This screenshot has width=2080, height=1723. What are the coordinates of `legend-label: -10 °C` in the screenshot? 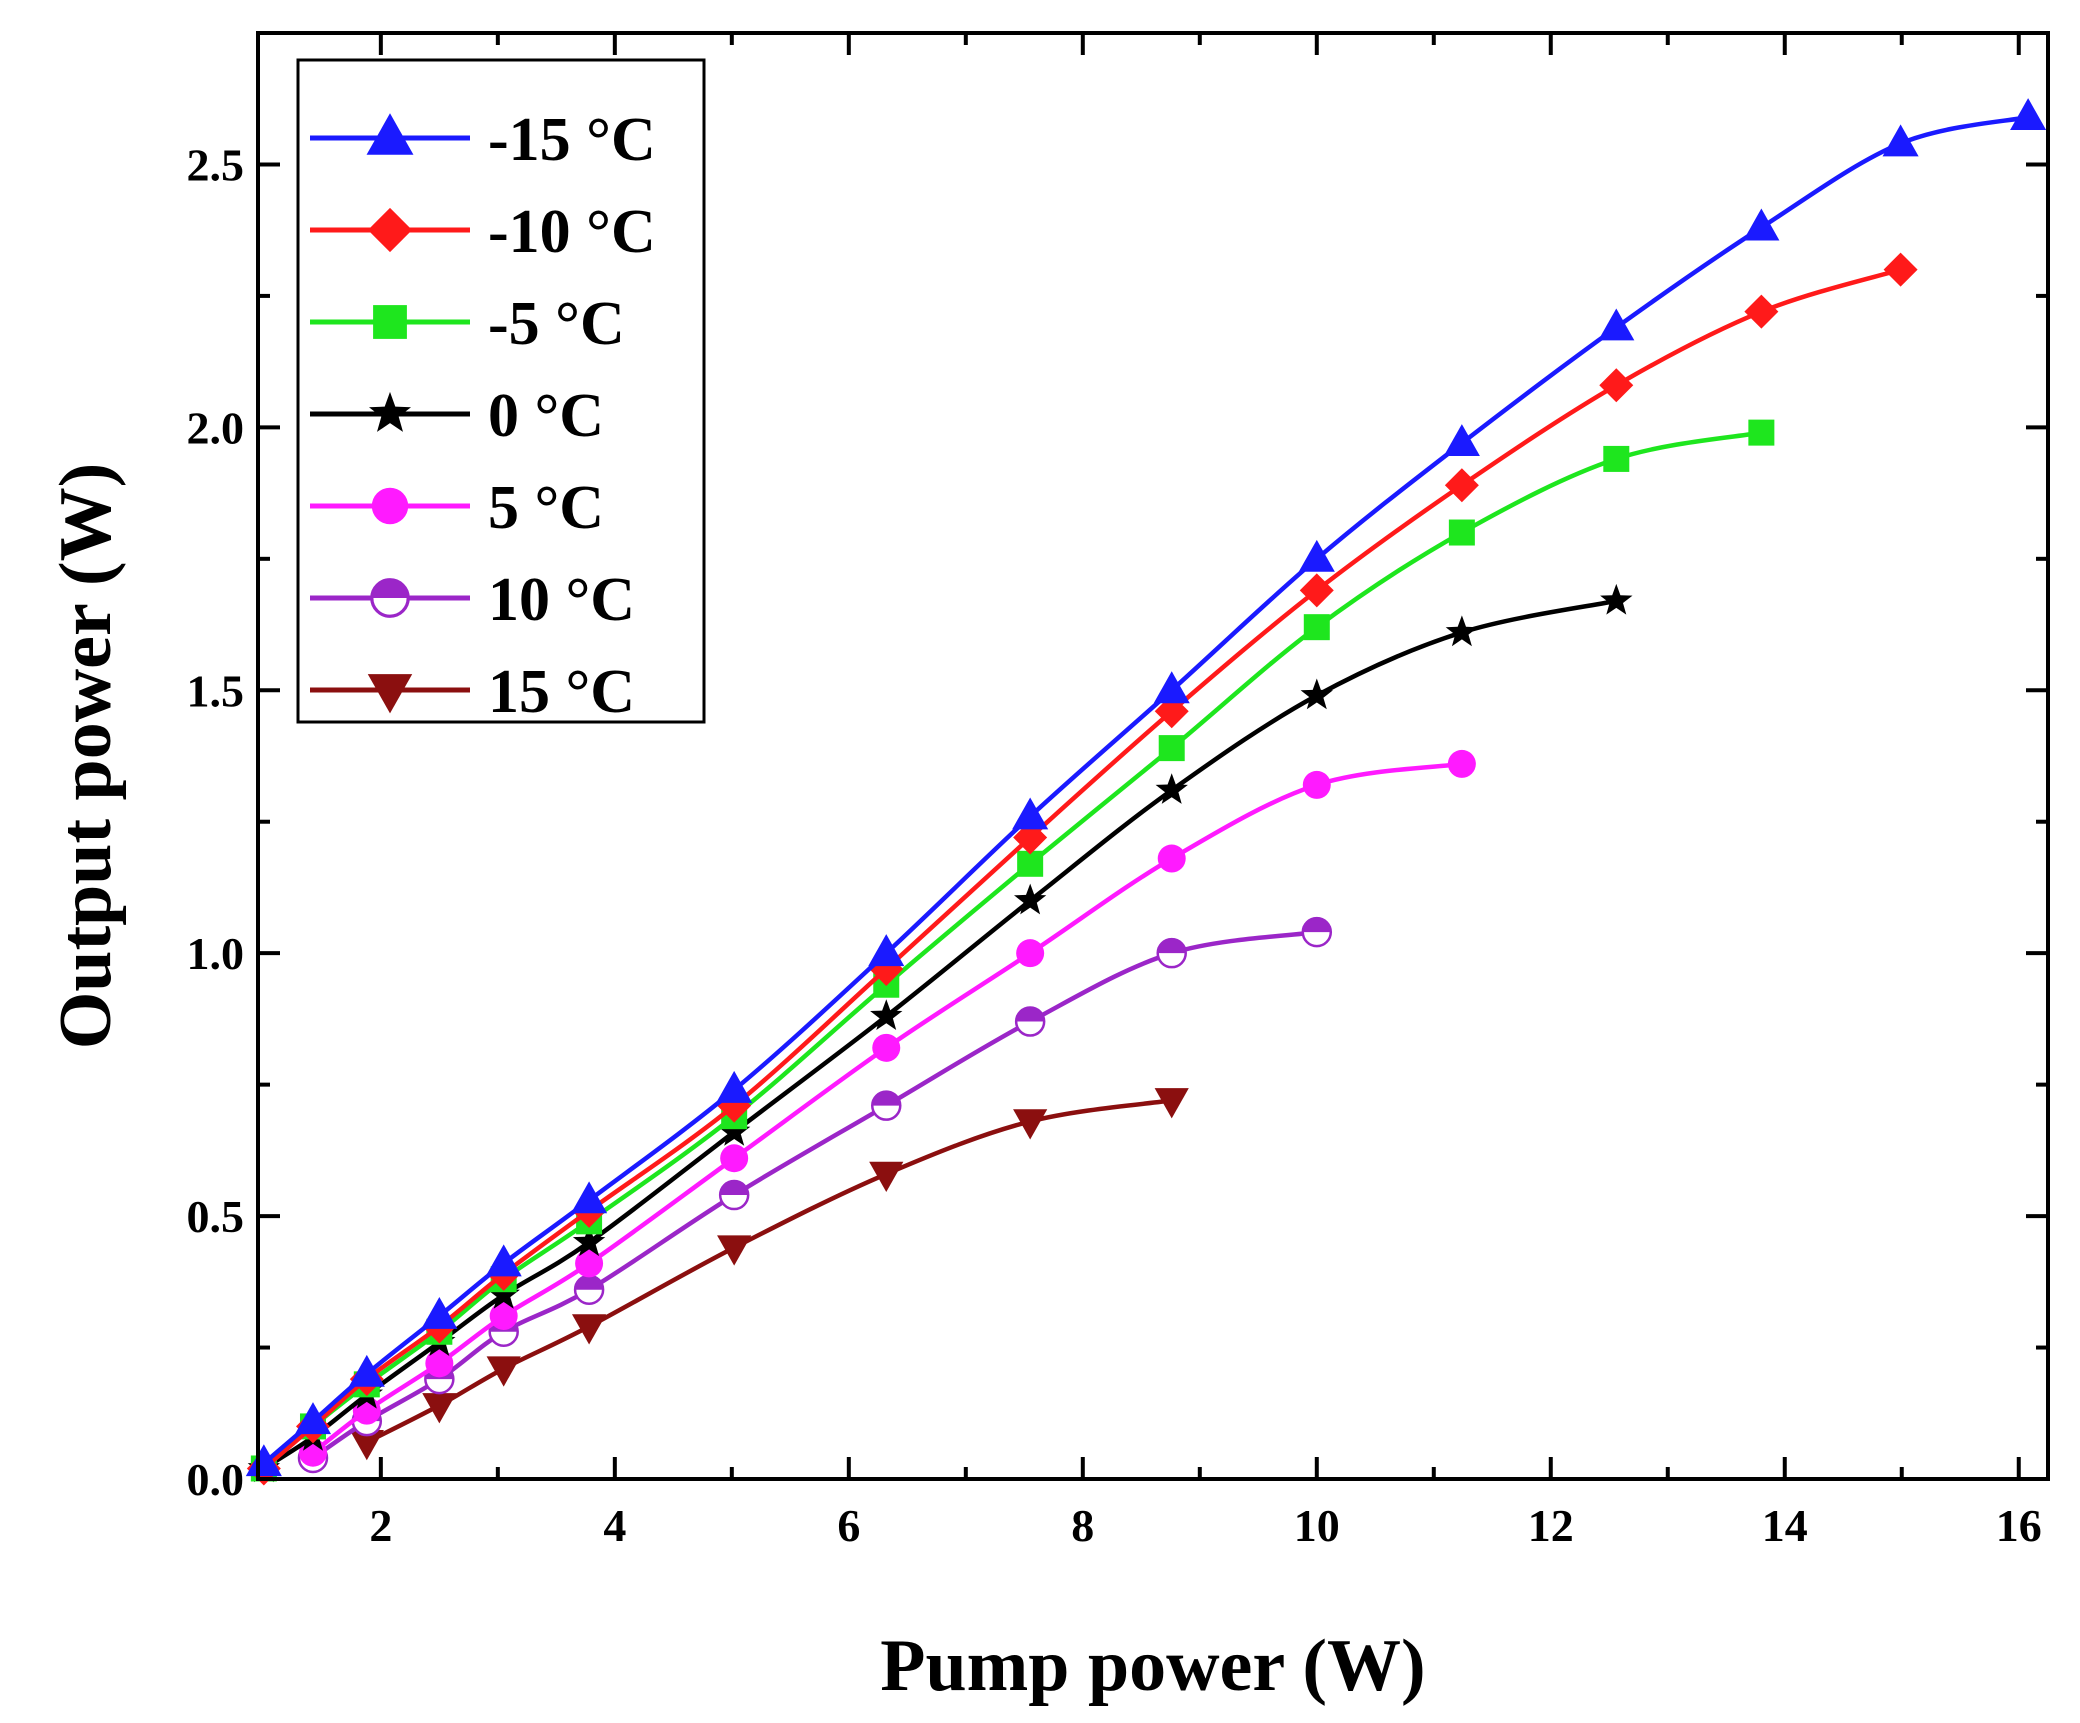 It's located at (572, 232).